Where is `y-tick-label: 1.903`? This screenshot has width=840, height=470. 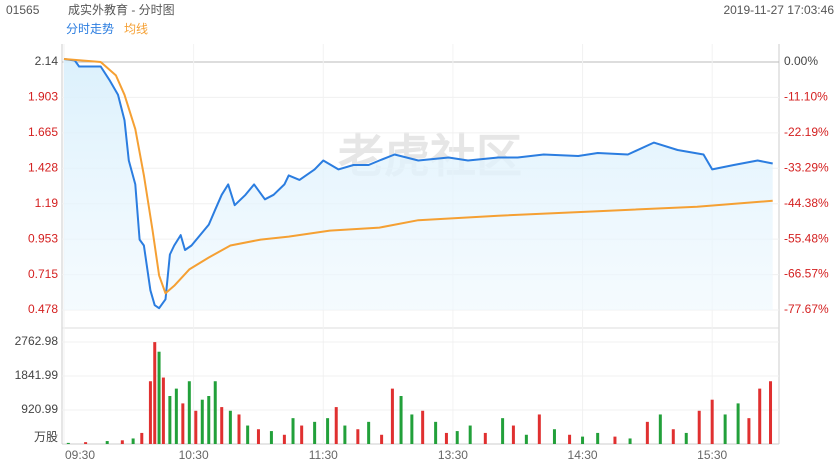 y-tick-label: 1.903 is located at coordinates (43, 97).